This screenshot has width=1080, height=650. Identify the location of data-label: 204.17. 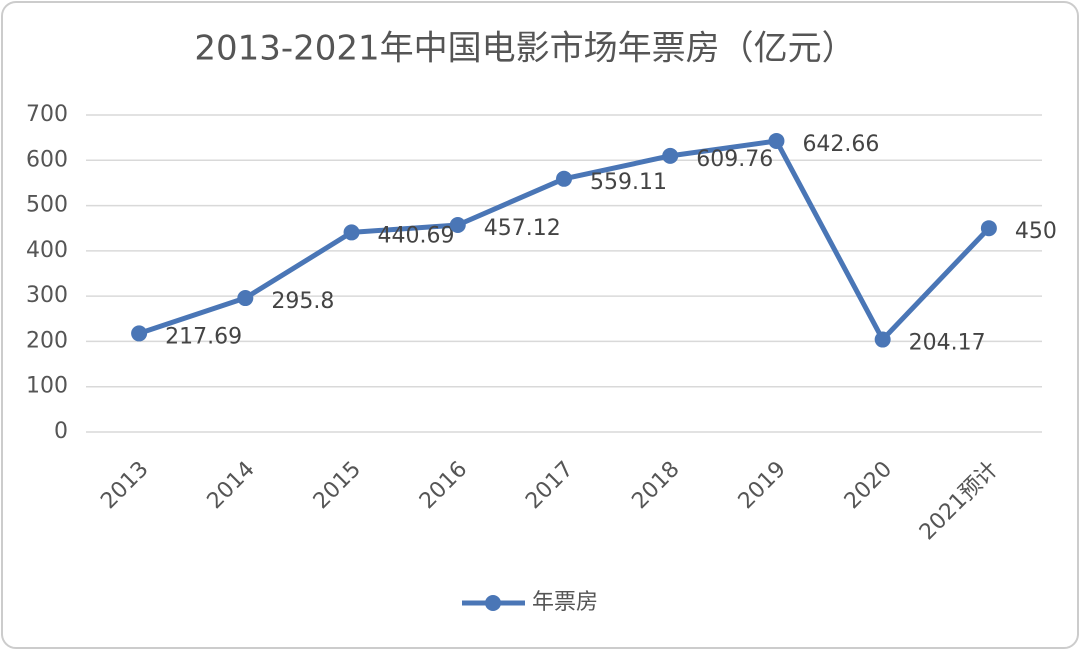
(947, 343).